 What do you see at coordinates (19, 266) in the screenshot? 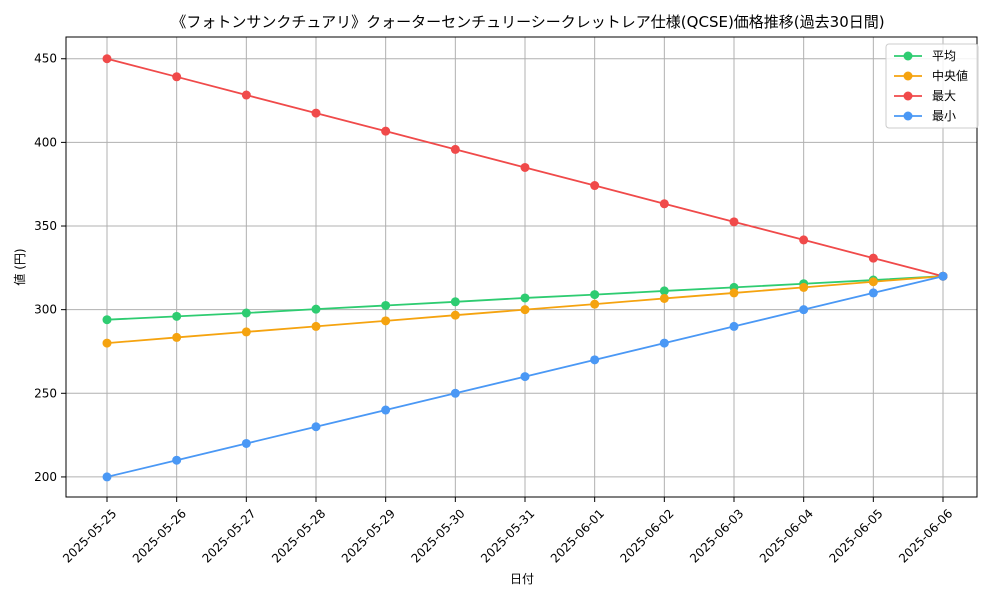
I see `y-axis-label: 値 (円)` at bounding box center [19, 266].